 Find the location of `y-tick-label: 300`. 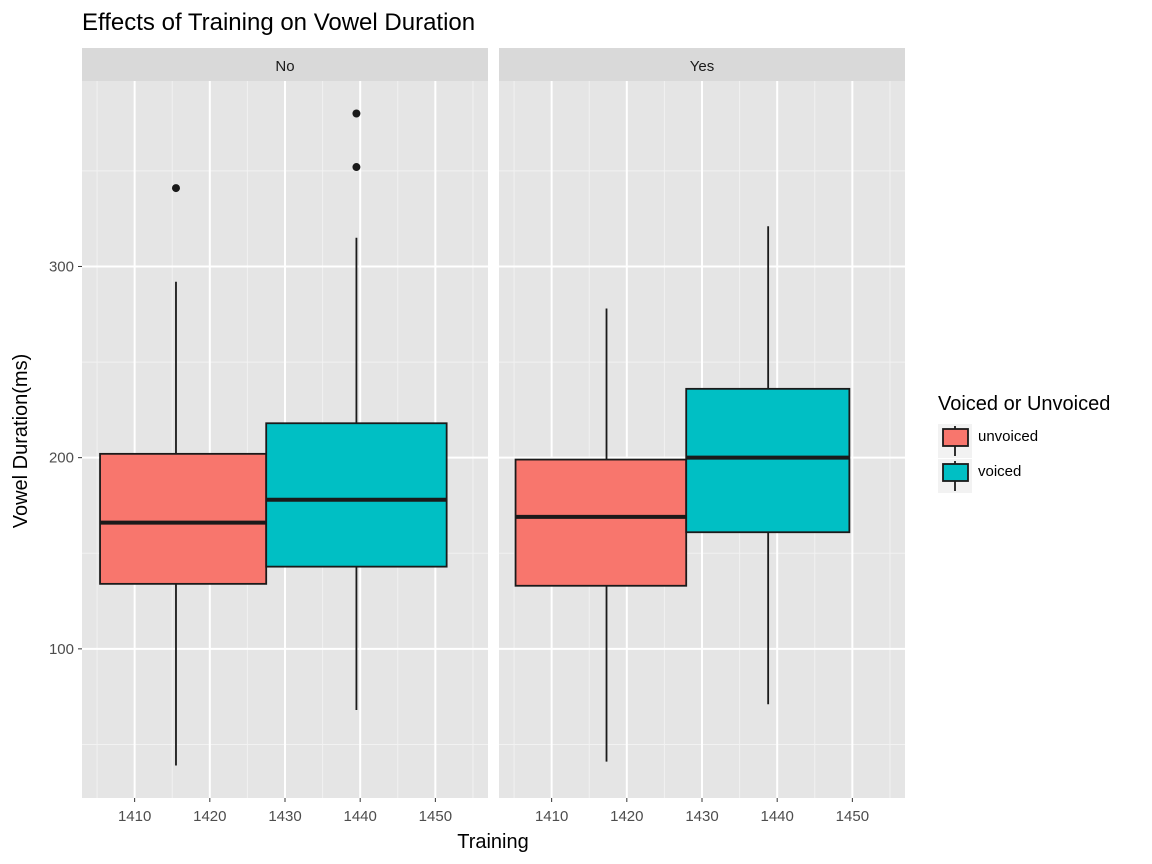

y-tick-label: 300 is located at coordinates (61, 266).